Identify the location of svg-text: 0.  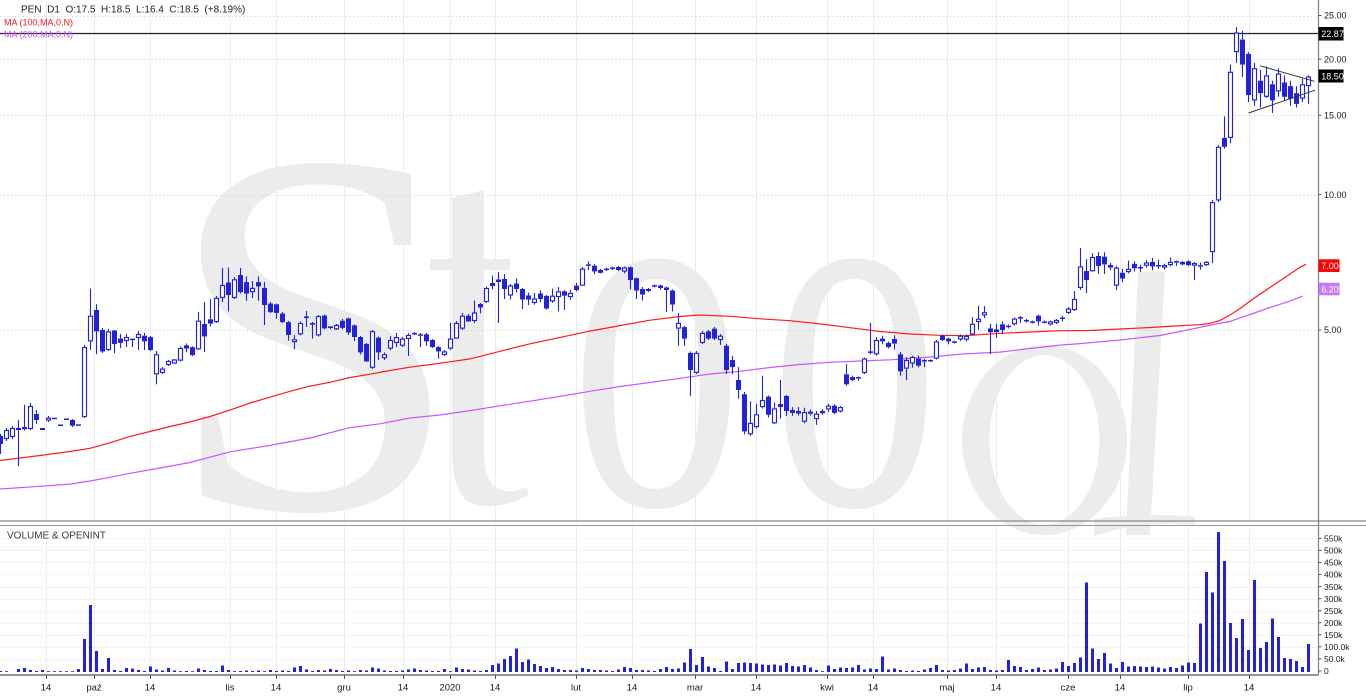
(1326, 671).